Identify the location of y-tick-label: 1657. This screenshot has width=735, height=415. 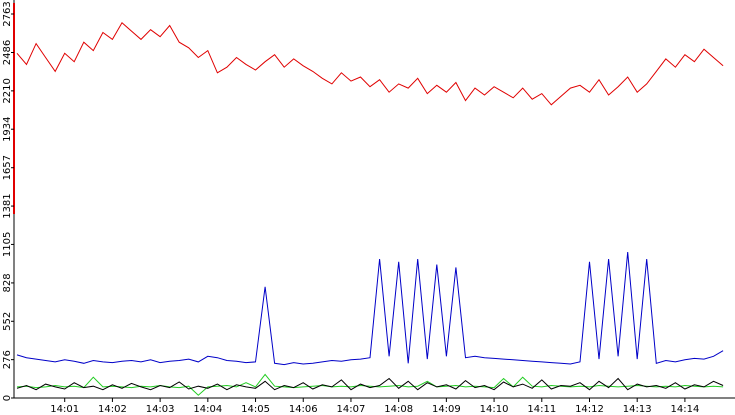
(7, 167).